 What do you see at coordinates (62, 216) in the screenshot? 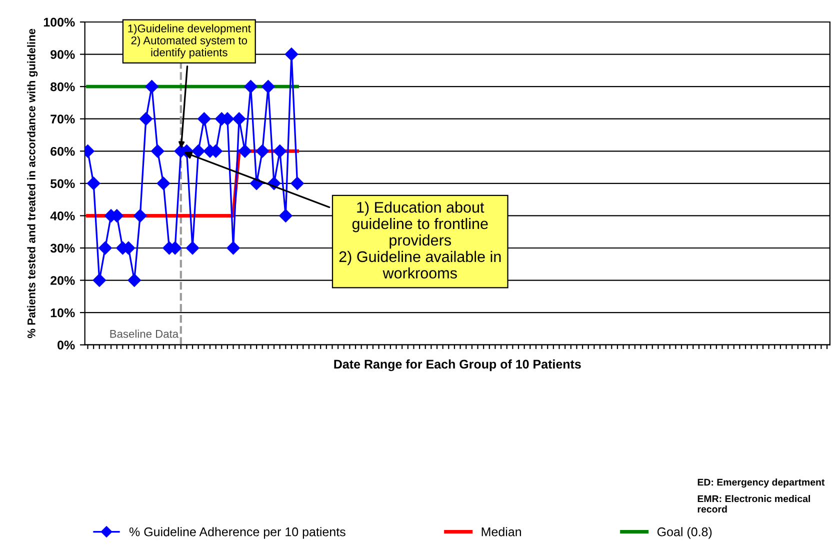
I see `y-tick-label: 40%` at bounding box center [62, 216].